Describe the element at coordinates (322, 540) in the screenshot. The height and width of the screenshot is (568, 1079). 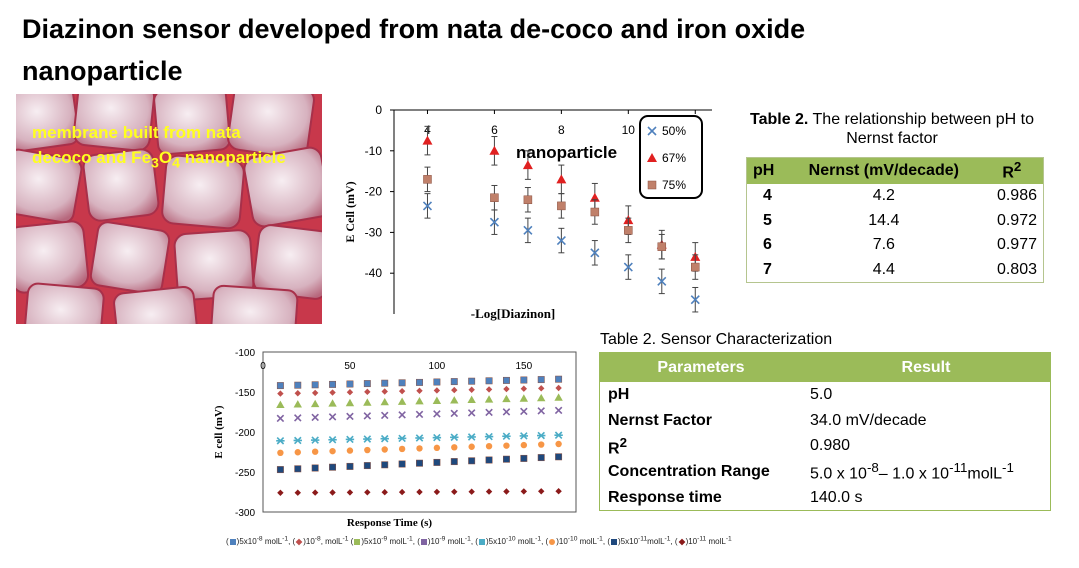
I see `legend-item: ()10-8, molL-1` at that location.